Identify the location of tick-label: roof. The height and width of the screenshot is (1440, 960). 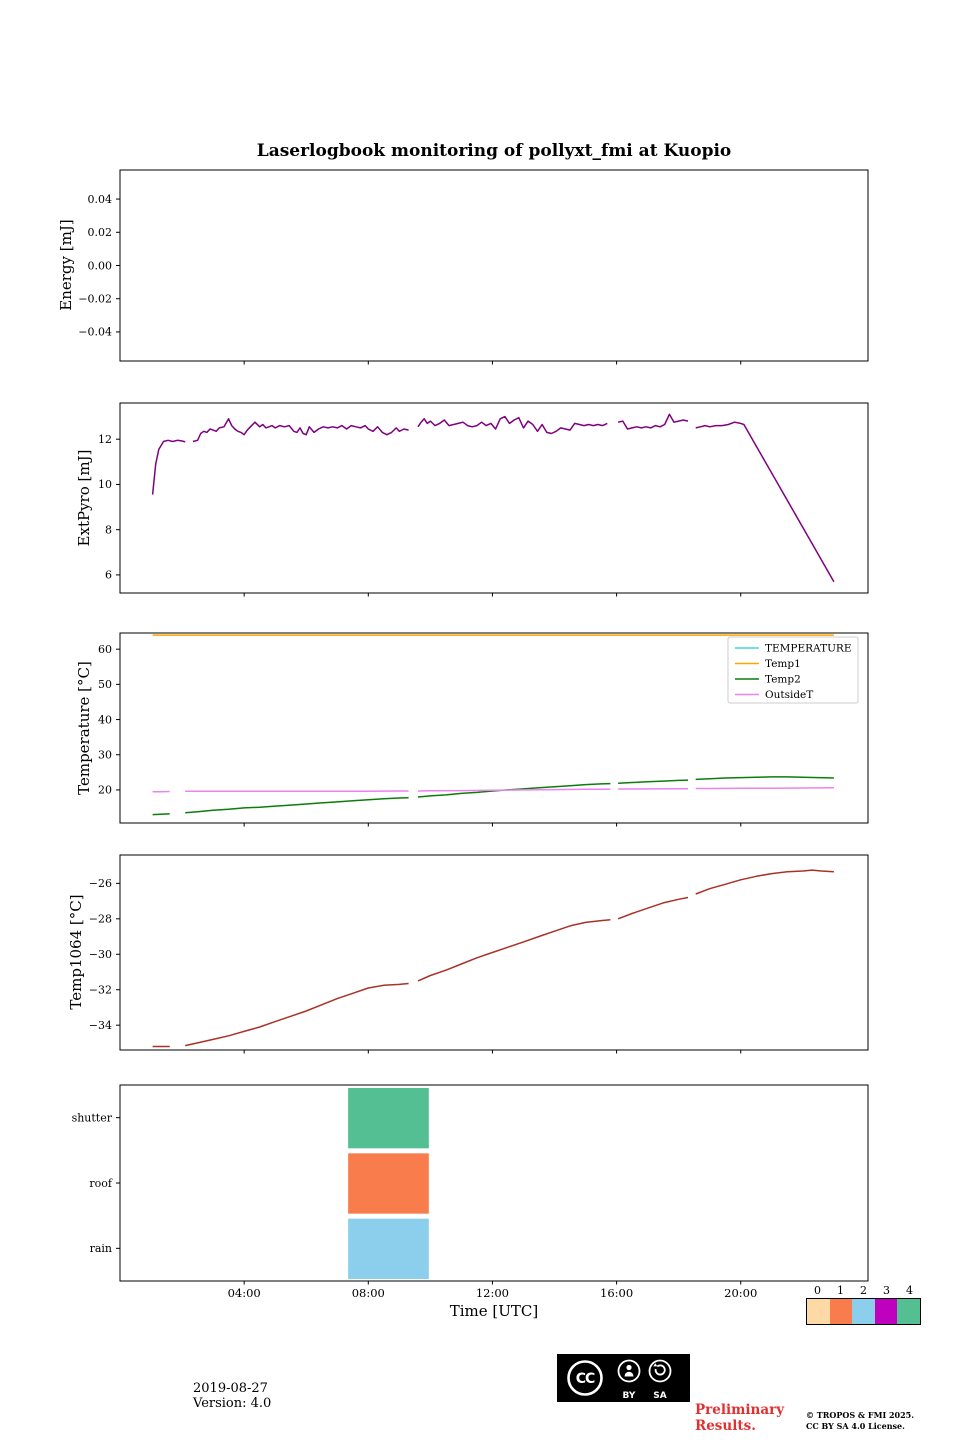
(101, 1183).